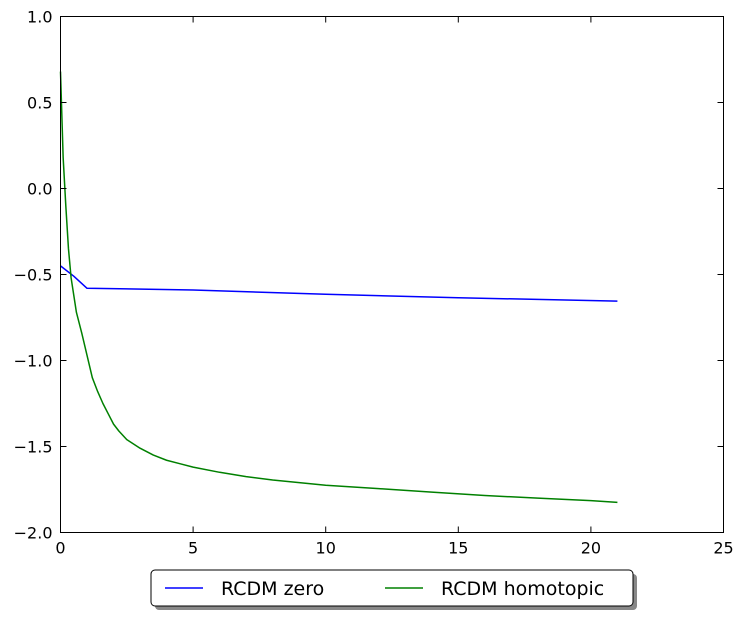 The image size is (747, 618). What do you see at coordinates (33, 447) in the screenshot?
I see `y-tick-label: −1.5` at bounding box center [33, 447].